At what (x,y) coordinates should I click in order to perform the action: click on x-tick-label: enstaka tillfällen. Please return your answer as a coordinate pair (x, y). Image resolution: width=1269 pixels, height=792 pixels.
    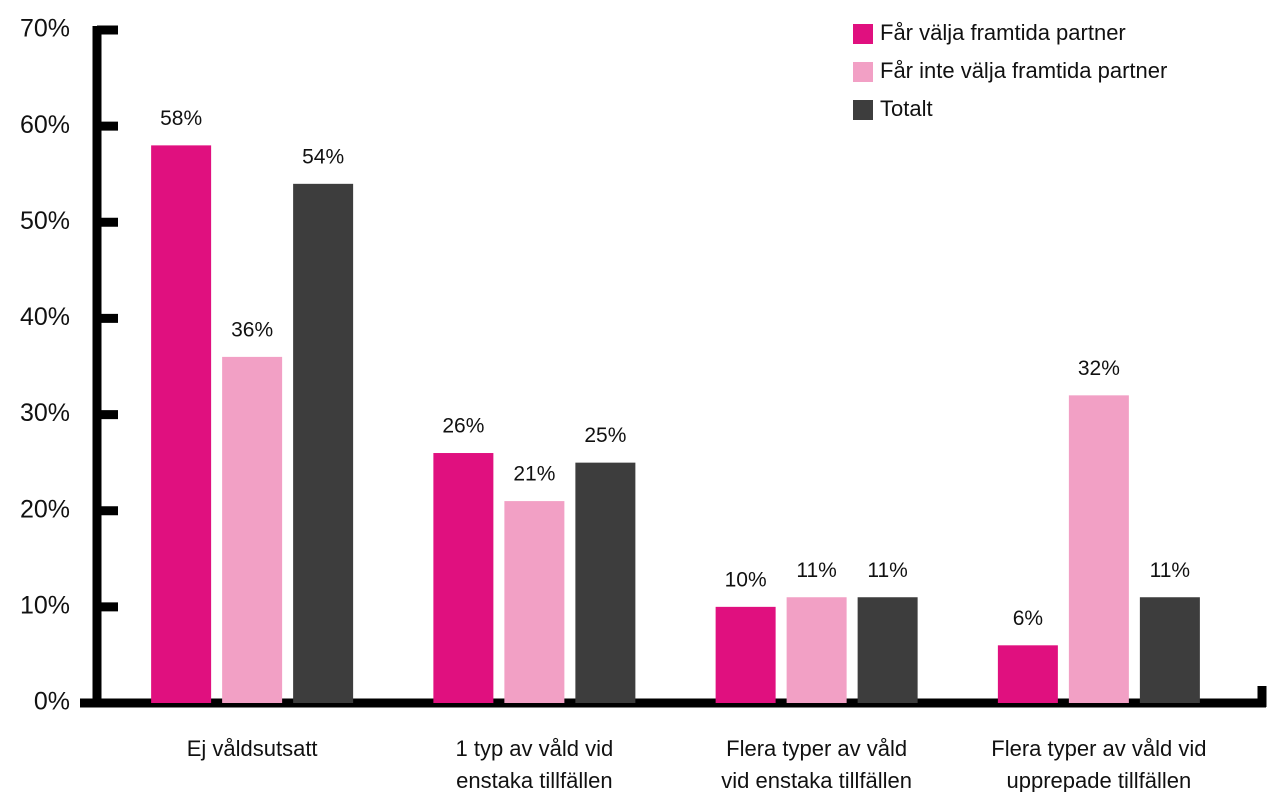
    Looking at the image, I should click on (534, 780).